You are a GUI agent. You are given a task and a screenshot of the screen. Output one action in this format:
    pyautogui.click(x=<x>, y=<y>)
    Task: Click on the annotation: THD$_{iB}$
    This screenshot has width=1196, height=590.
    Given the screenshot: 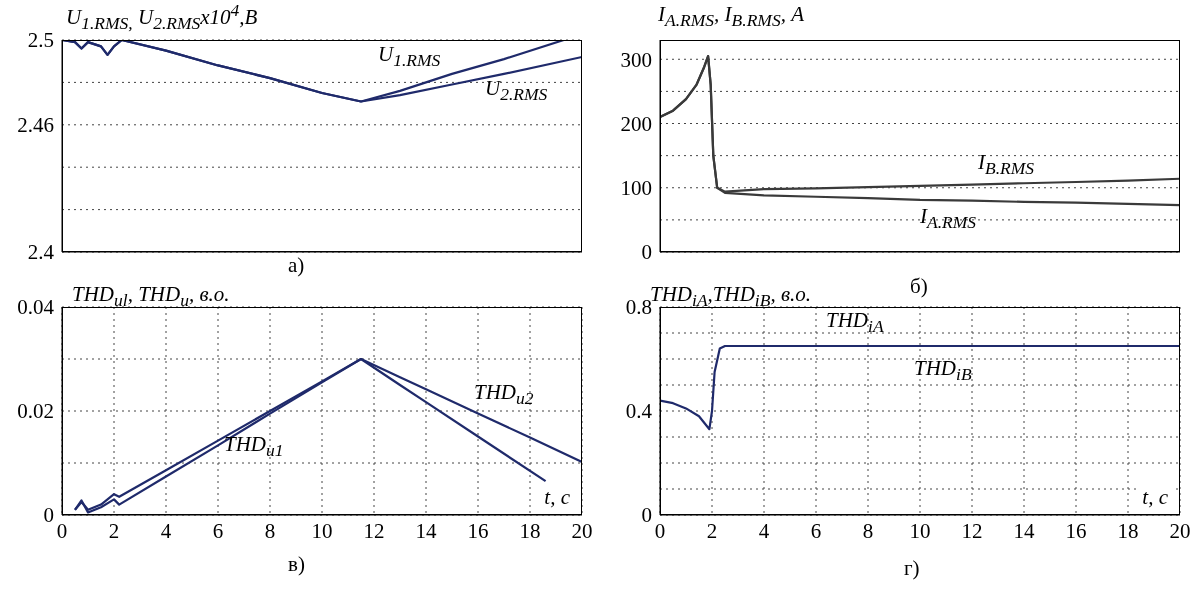 What is the action you would take?
    pyautogui.click(x=943, y=370)
    